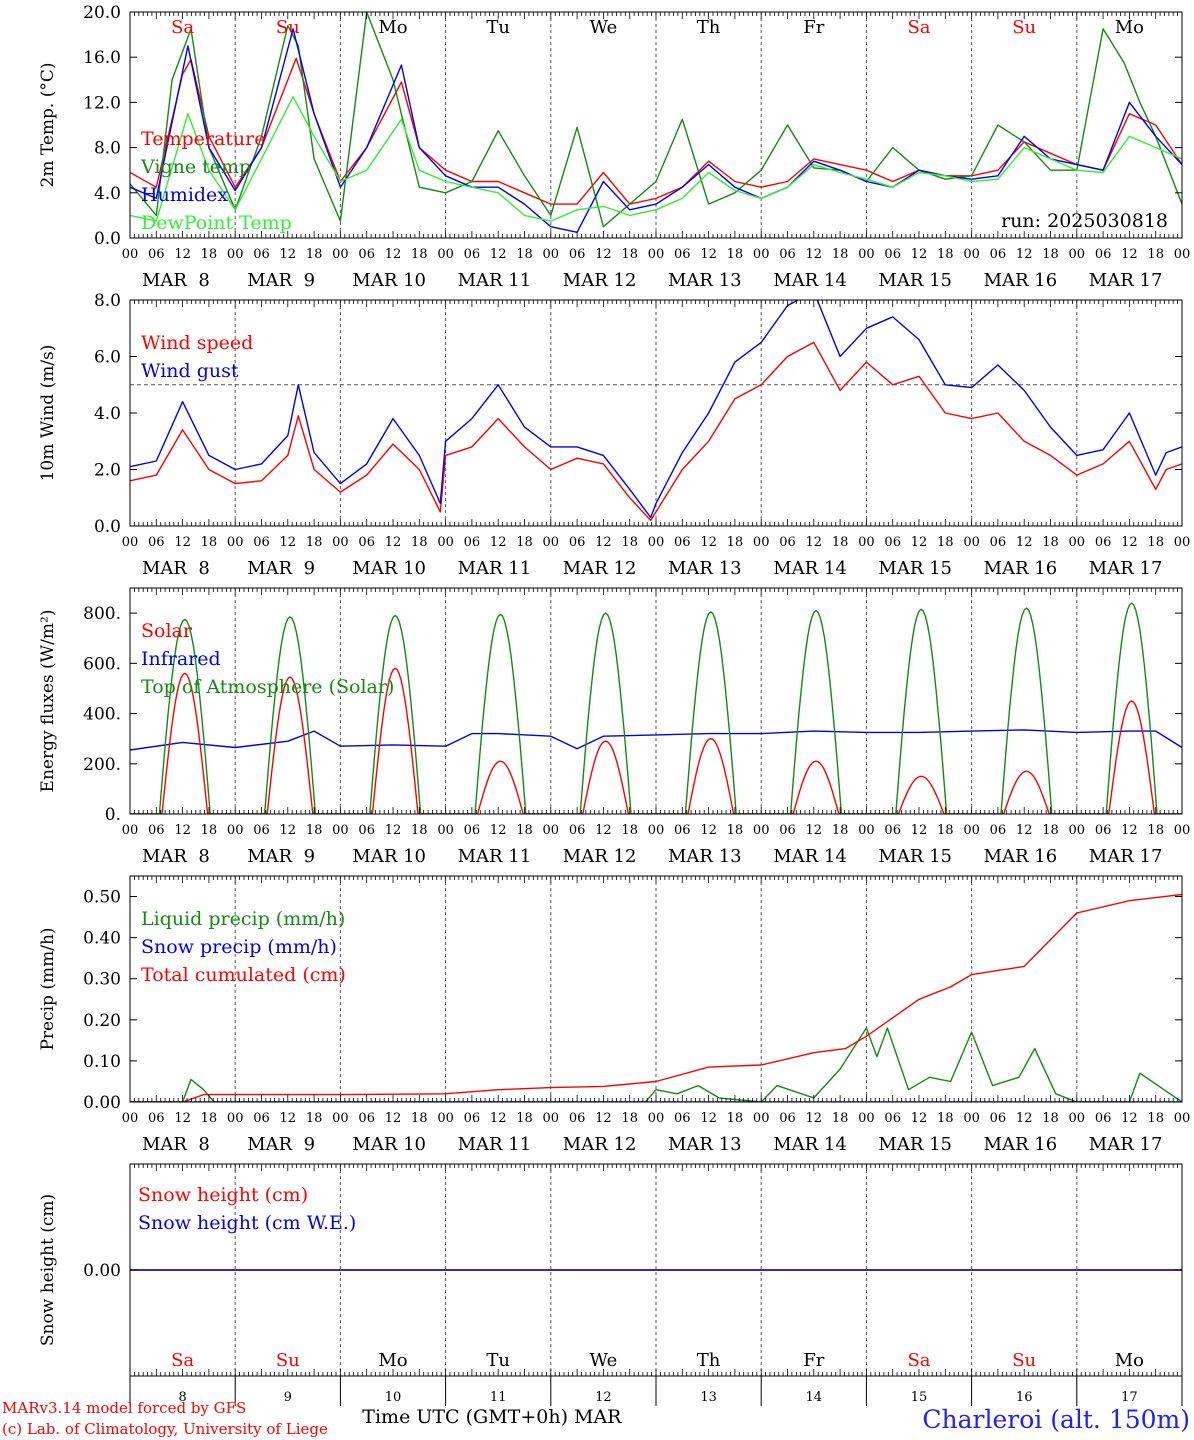  Describe the element at coordinates (48, 413) in the screenshot. I see `y-axis-title: 10m Wind (m/s)` at that location.